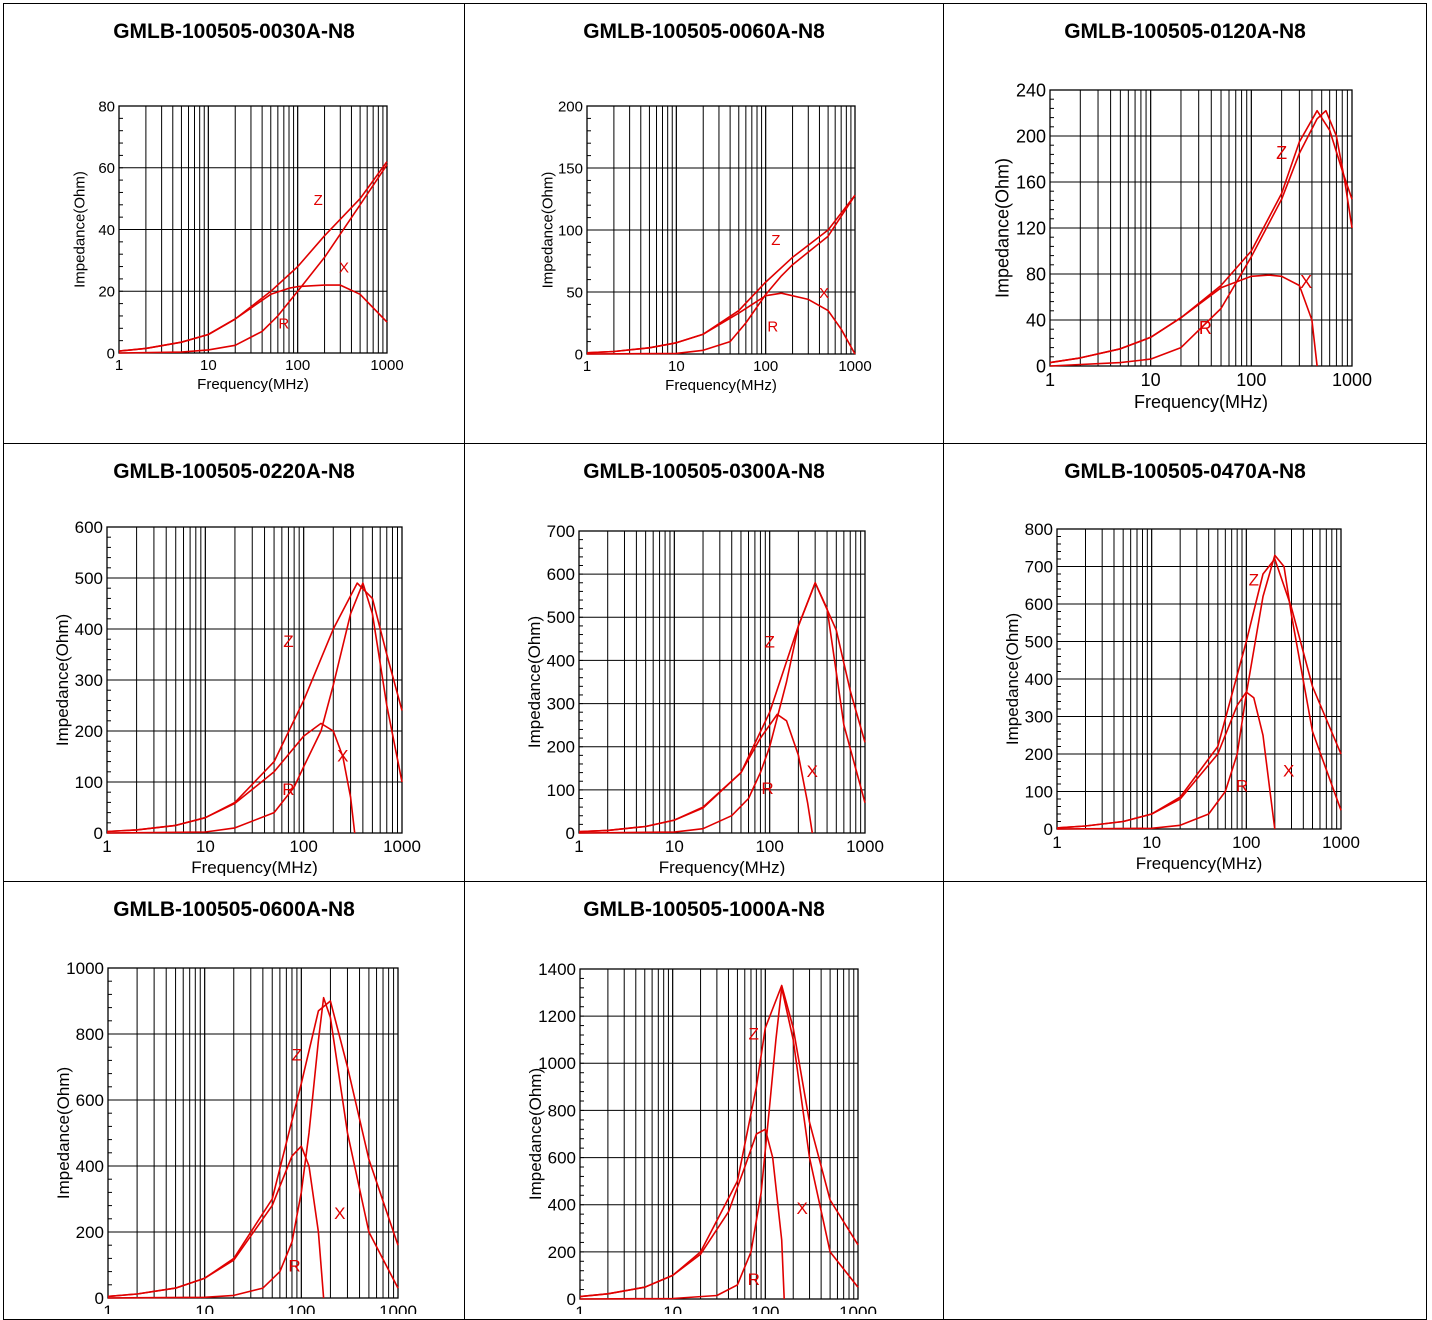  What do you see at coordinates (704, 31) in the screenshot?
I see `chart-title: GMLB-100505-0060A-N8` at bounding box center [704, 31].